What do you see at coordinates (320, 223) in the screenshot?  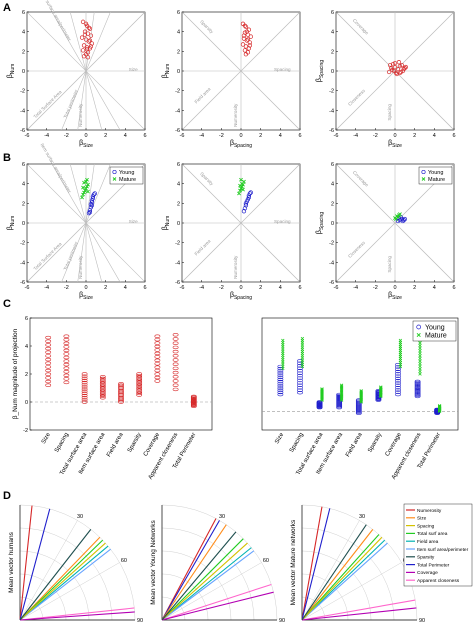 I see `y-axis-label: βSpacing` at bounding box center [320, 223].